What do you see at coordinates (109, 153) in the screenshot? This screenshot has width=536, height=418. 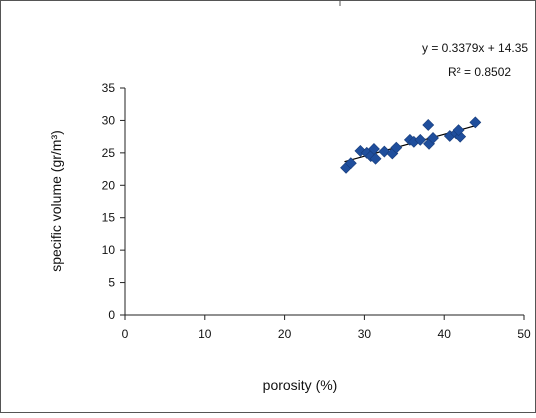 I see `y-tick-label: 25` at bounding box center [109, 153].